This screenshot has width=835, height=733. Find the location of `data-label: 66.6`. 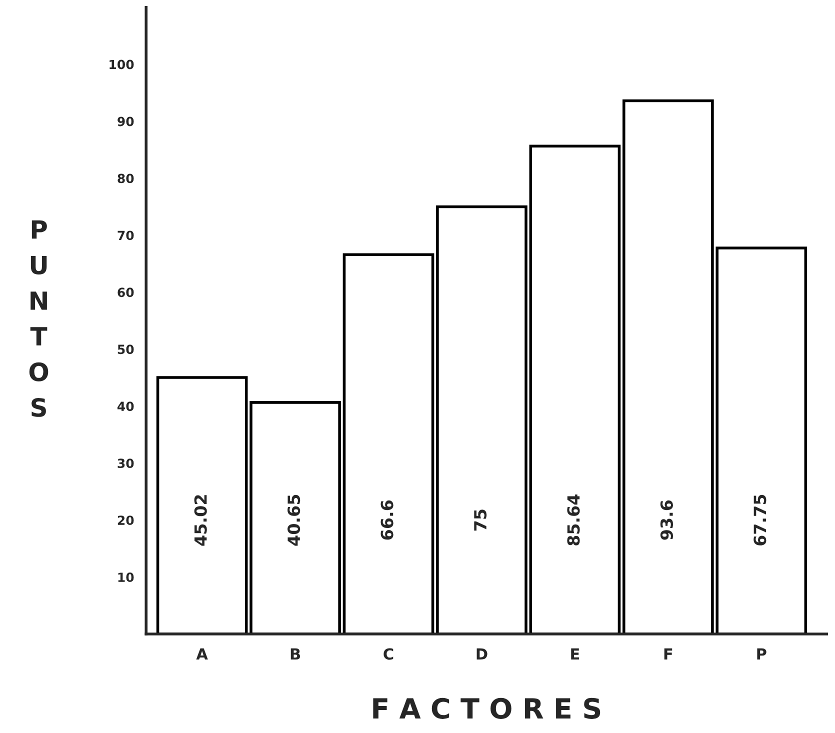

data-label: 66.6 is located at coordinates (387, 520).